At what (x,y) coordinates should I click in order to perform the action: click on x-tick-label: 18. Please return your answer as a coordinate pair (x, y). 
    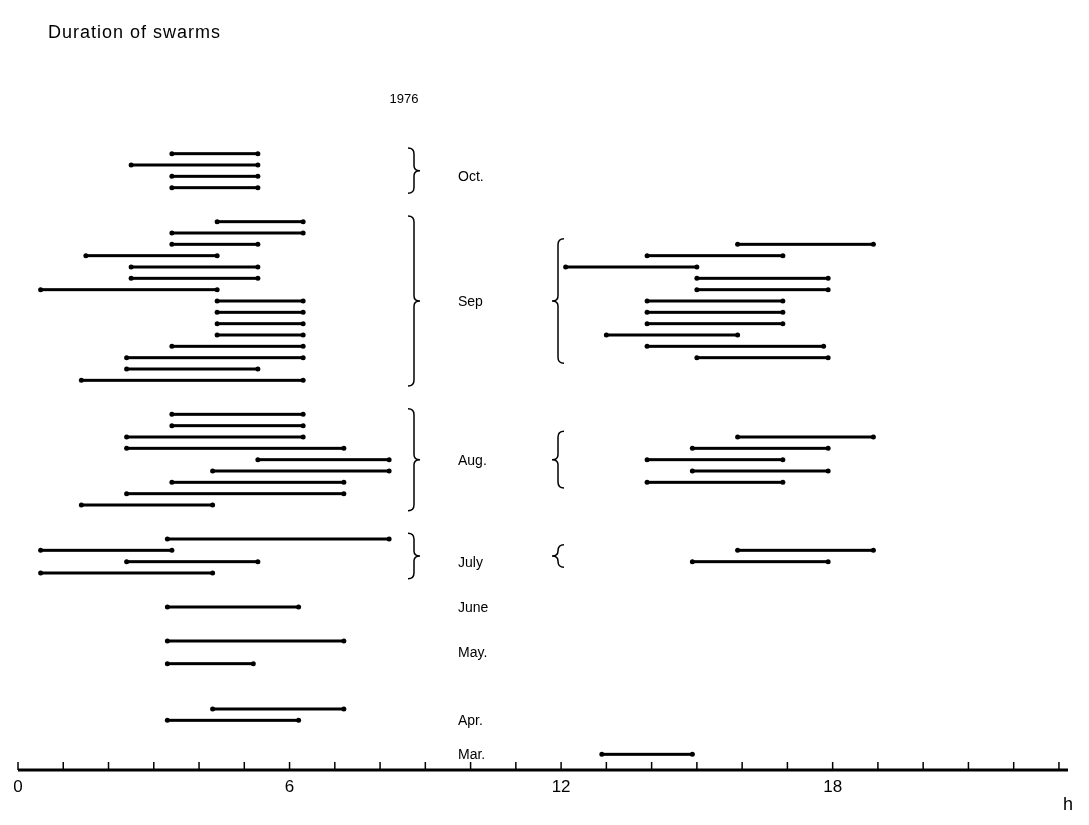
    Looking at the image, I should click on (833, 786).